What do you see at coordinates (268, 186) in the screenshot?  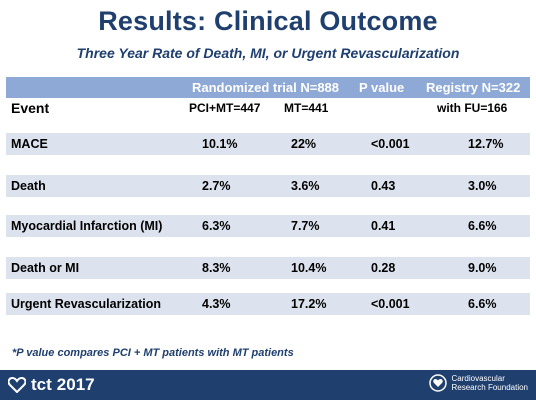 I see `table-row: Death 2.7% 3.6% 0.43 3.0%` at bounding box center [268, 186].